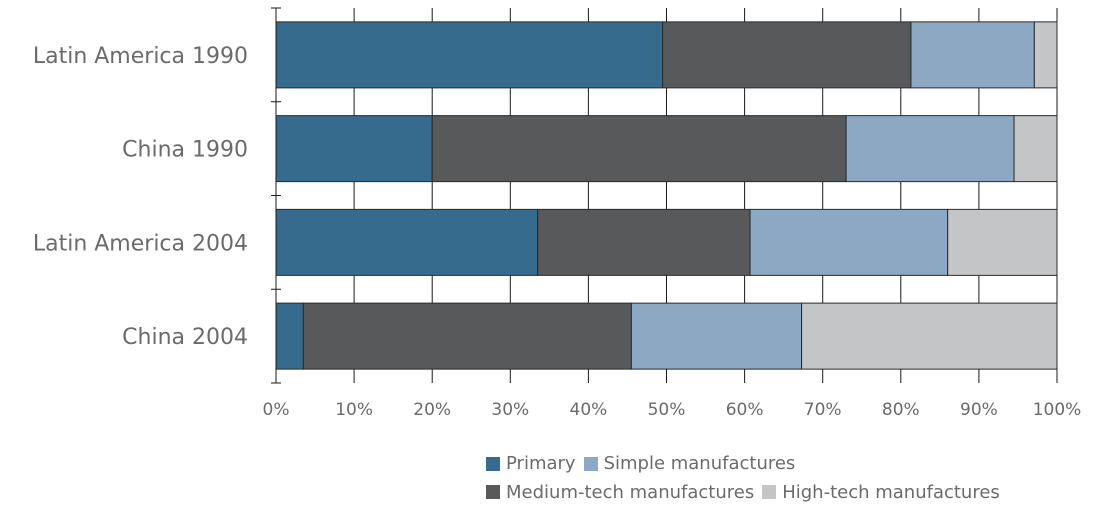 This screenshot has height=507, width=1107. What do you see at coordinates (745, 410) in the screenshot?
I see `x-tick-label: 60%` at bounding box center [745, 410].